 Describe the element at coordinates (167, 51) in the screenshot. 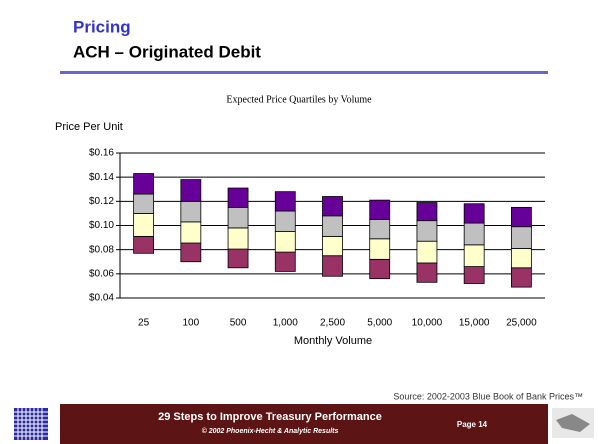

I see `subheading: ACH – Originated Debit` at that location.